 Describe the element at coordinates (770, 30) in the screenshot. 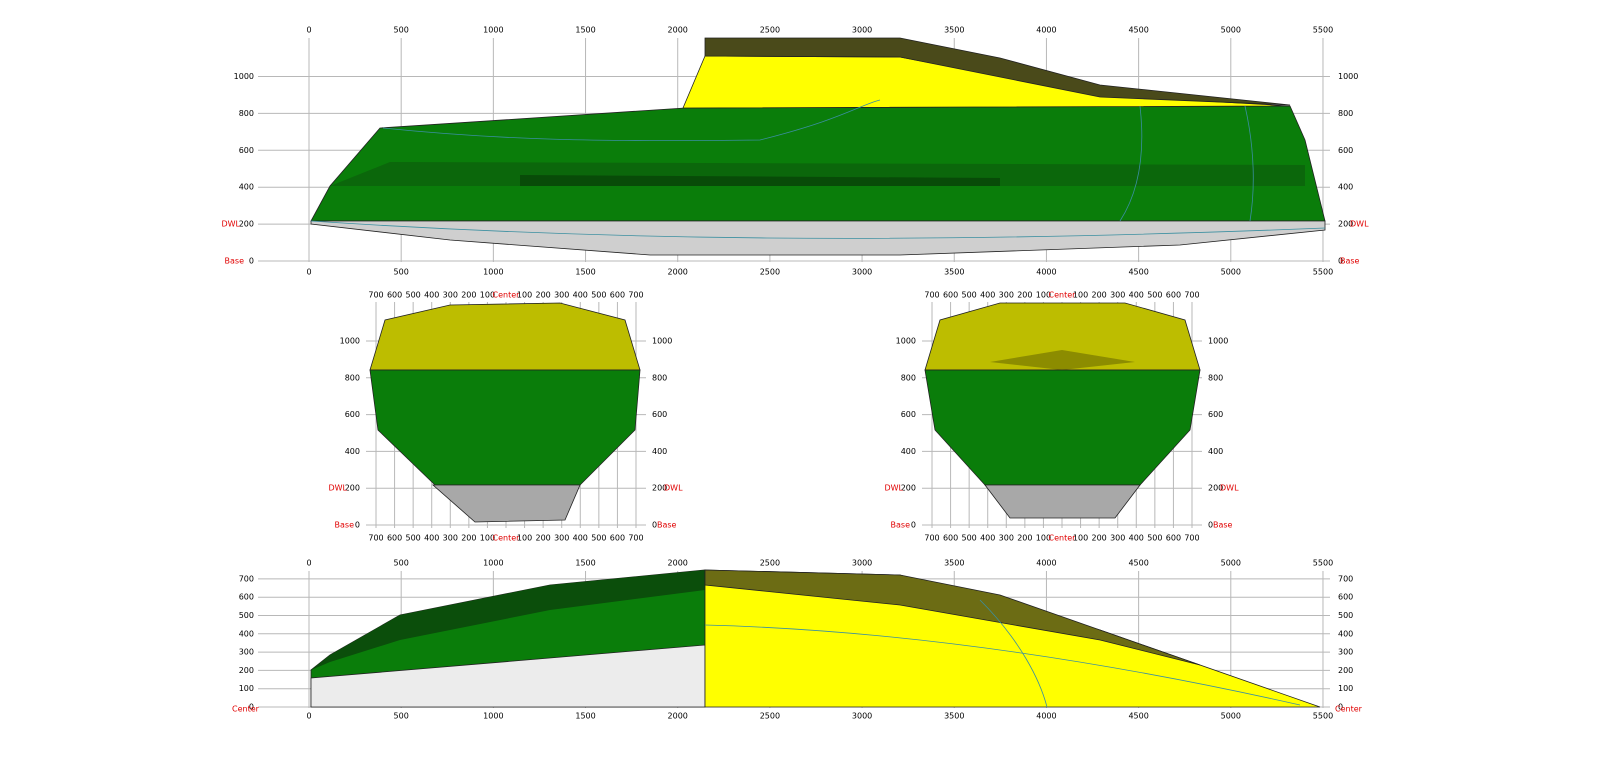

I see `tick-label: 2500` at that location.